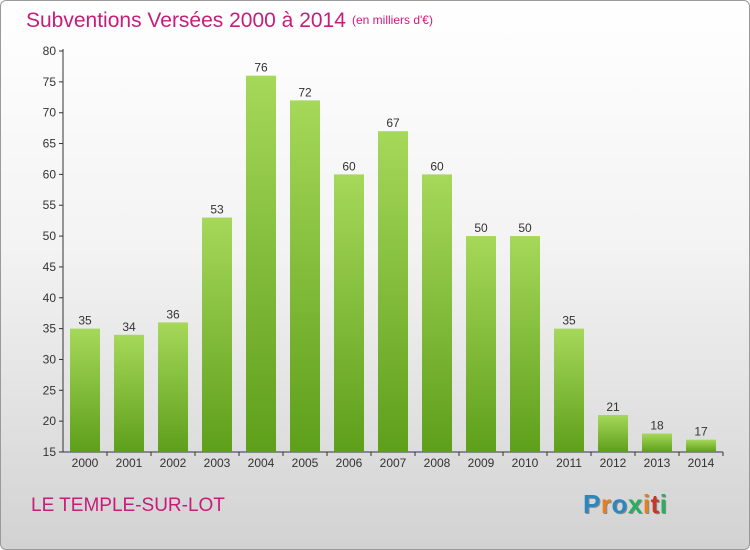 The height and width of the screenshot is (550, 750). Describe the element at coordinates (50, 82) in the screenshot. I see `y-tick-label: 75` at that location.